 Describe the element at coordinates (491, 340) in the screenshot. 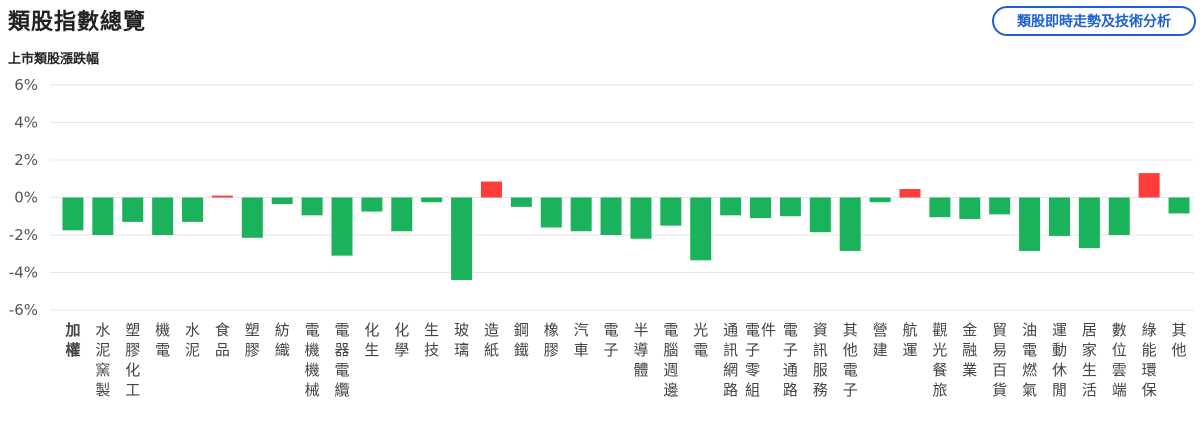

I see `x-tick-label: 造紙` at that location.